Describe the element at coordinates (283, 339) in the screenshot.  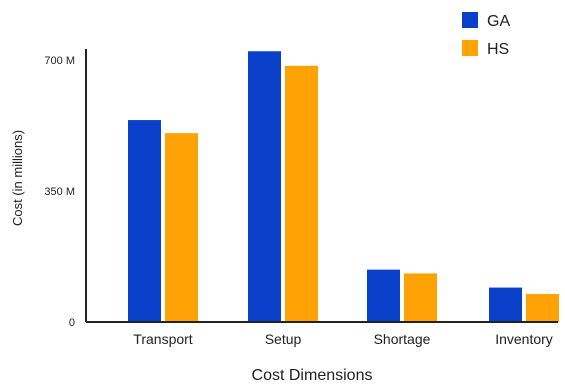
I see `x-tick-label: Setup` at that location.